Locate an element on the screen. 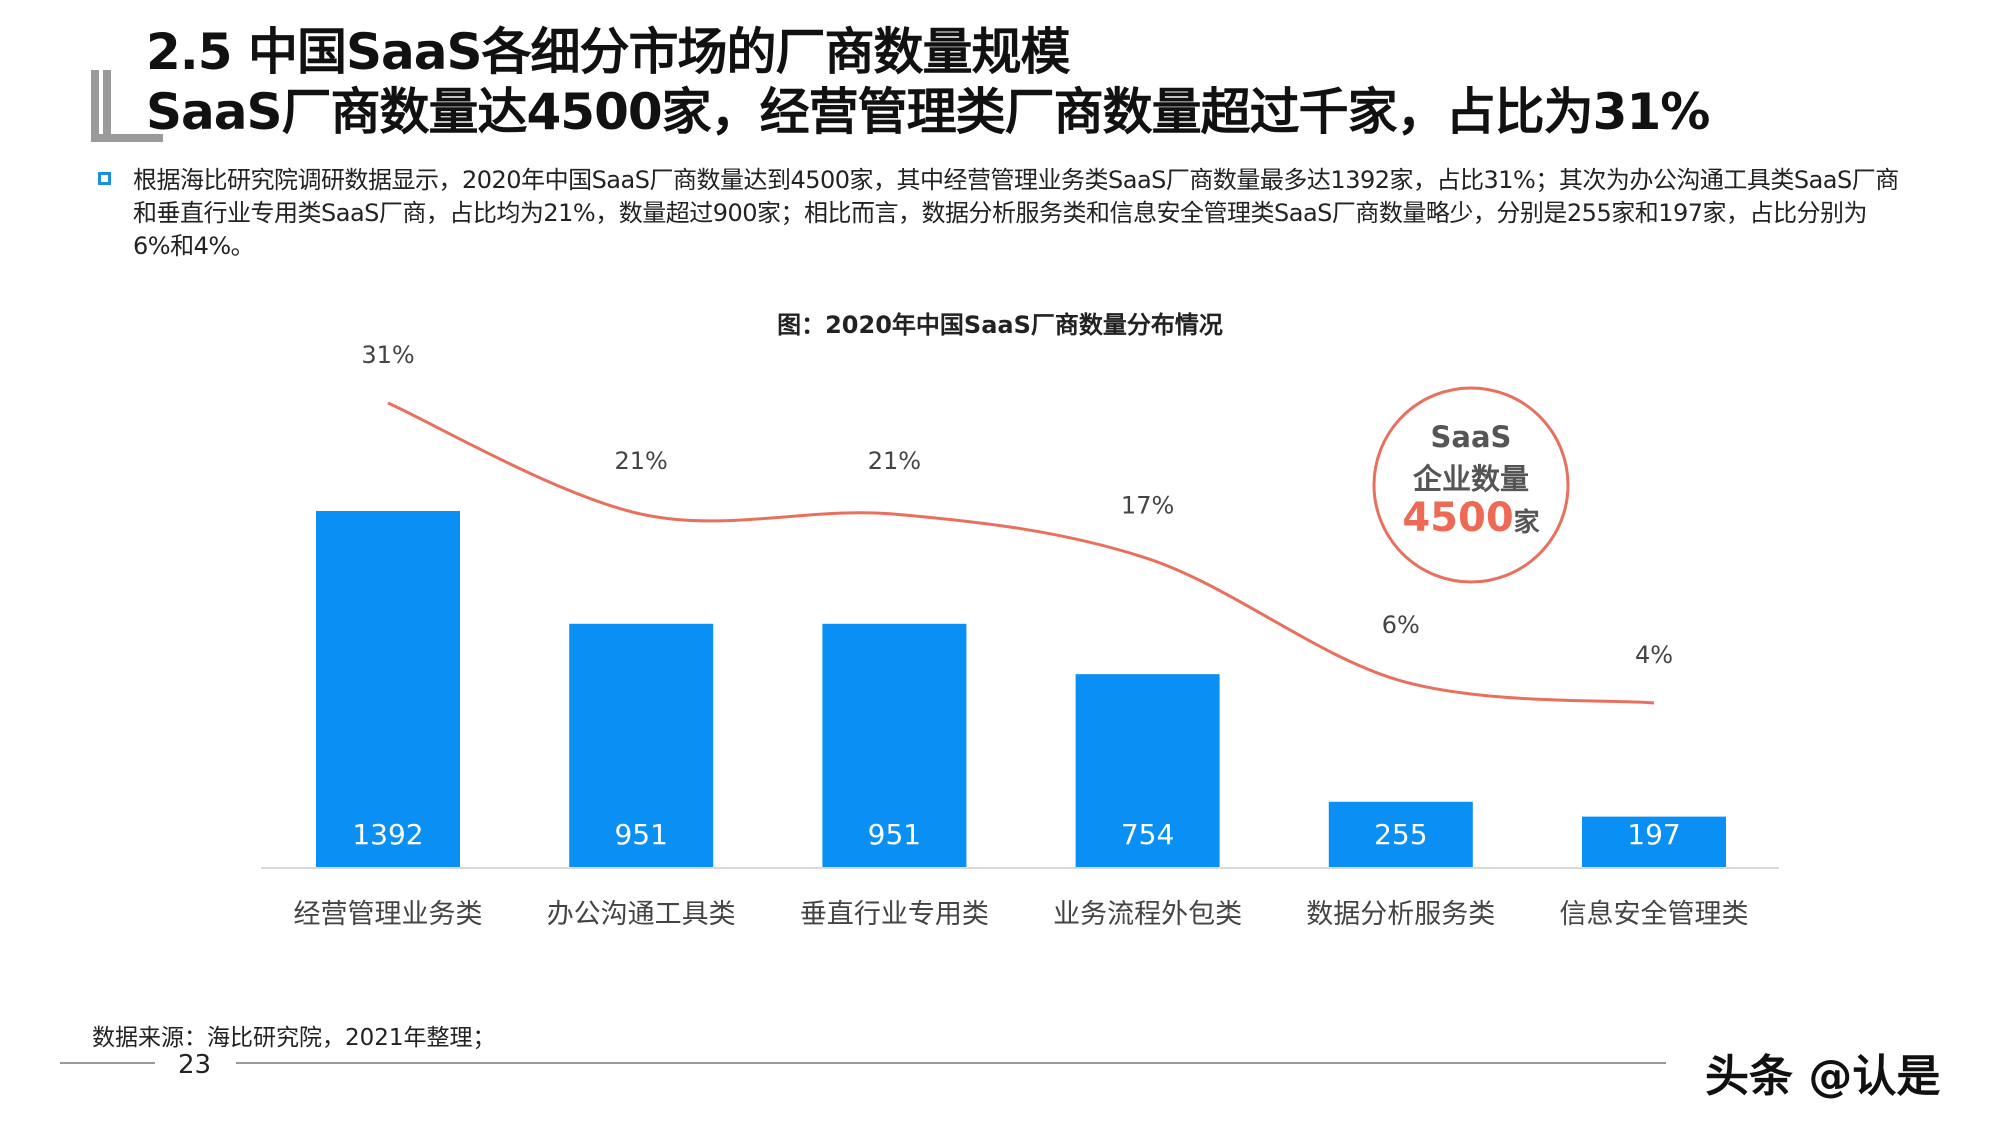 This screenshot has width=2000, height=1125. percent-label: 31% is located at coordinates (387, 355).